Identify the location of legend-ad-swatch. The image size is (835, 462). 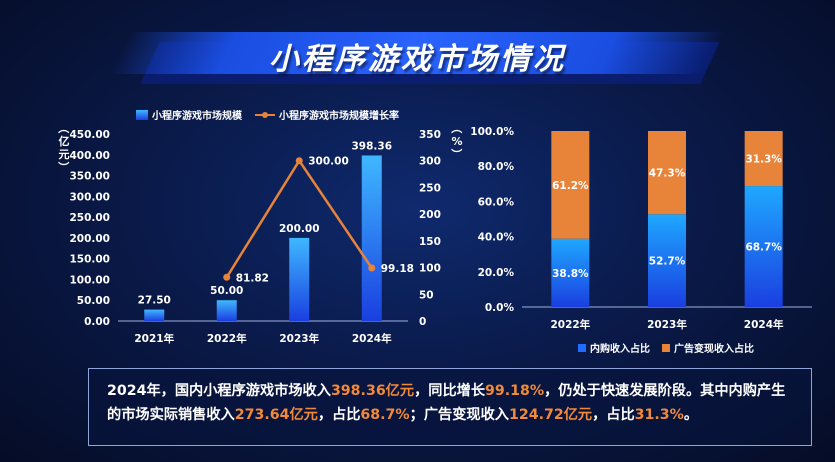
(666, 348).